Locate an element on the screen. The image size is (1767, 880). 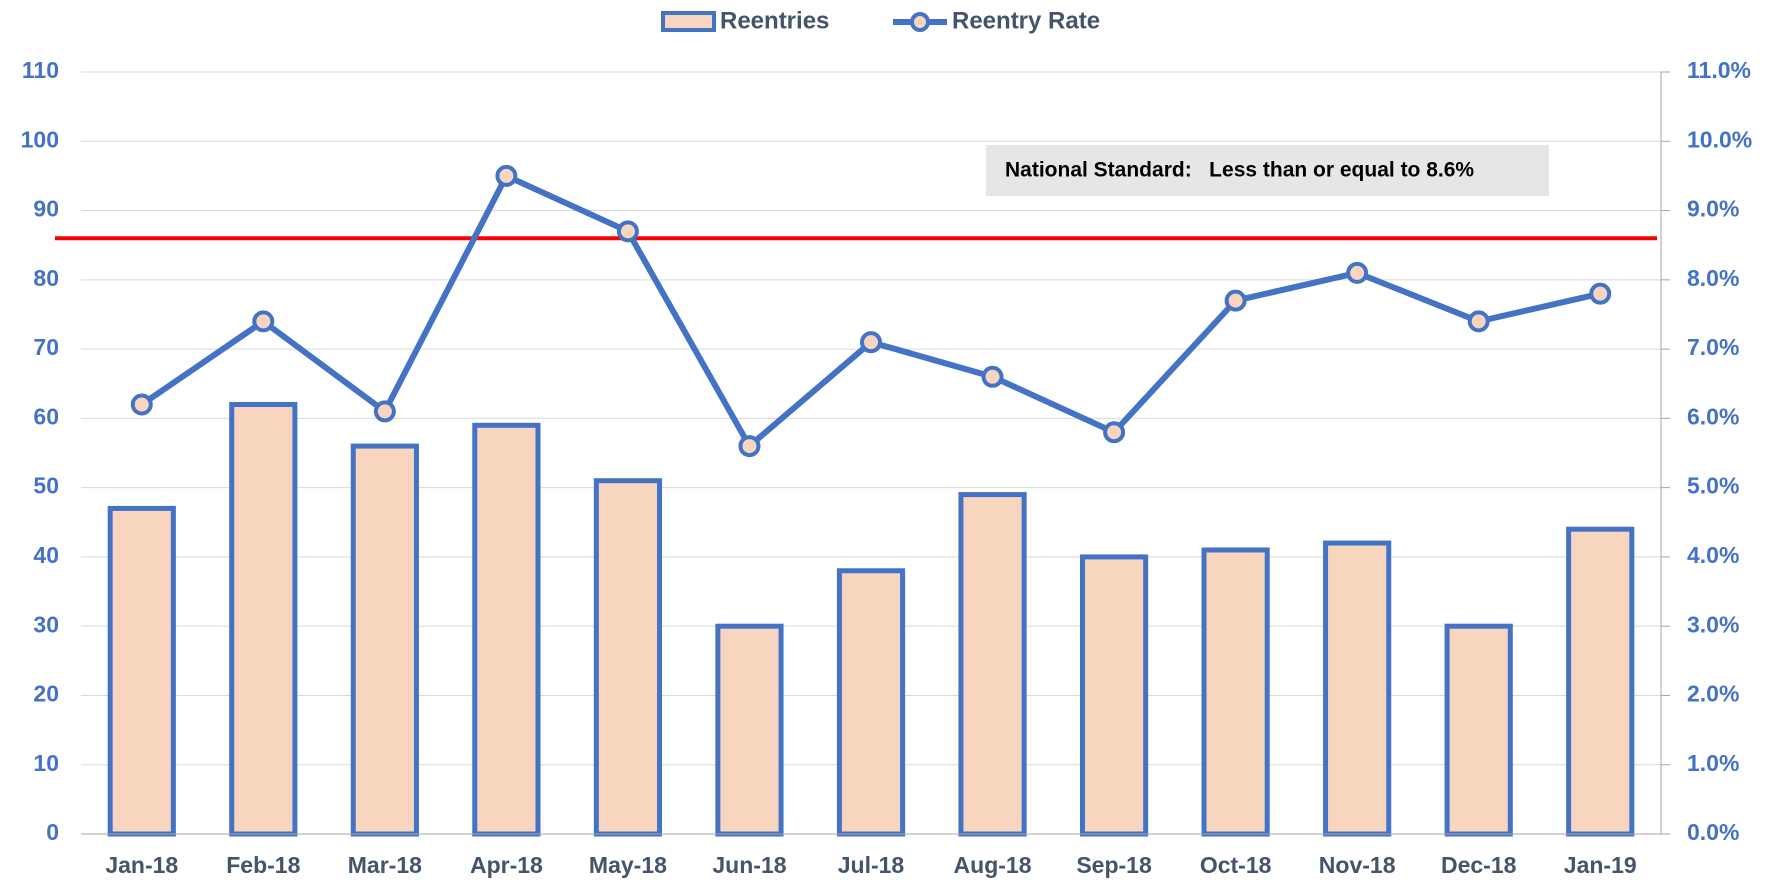
x-tick-label: Apr-18 is located at coordinates (506, 865).